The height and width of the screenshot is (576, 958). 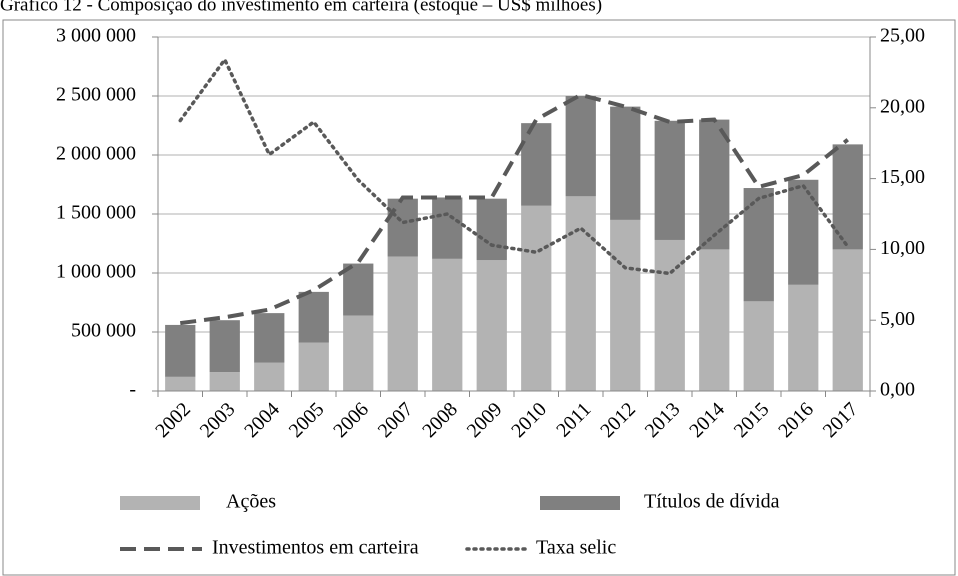 I want to click on x-tick-label: 2006, so click(x=351, y=420).